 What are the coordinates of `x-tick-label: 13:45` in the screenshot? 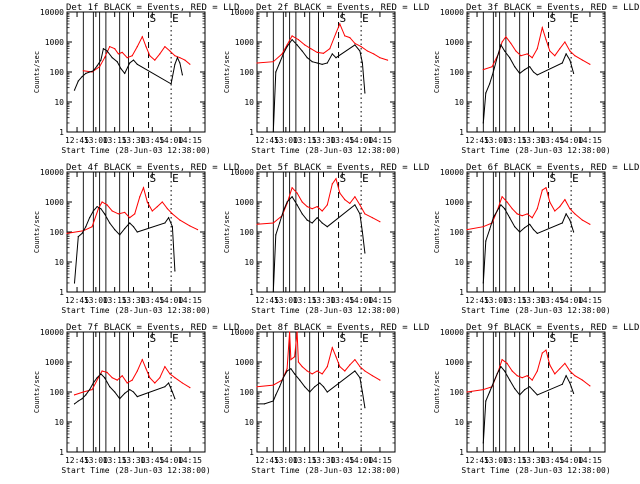 It's located at (152, 140).